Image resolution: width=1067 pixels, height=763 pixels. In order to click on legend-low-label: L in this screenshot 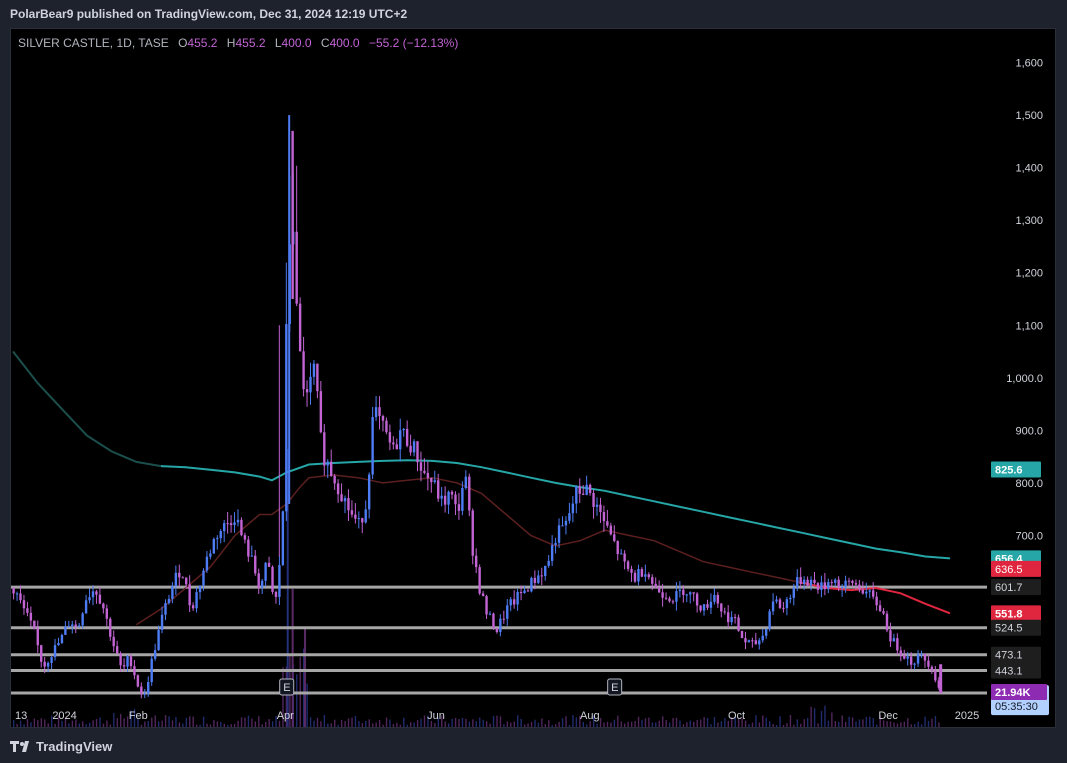, I will do `click(278, 43)`.